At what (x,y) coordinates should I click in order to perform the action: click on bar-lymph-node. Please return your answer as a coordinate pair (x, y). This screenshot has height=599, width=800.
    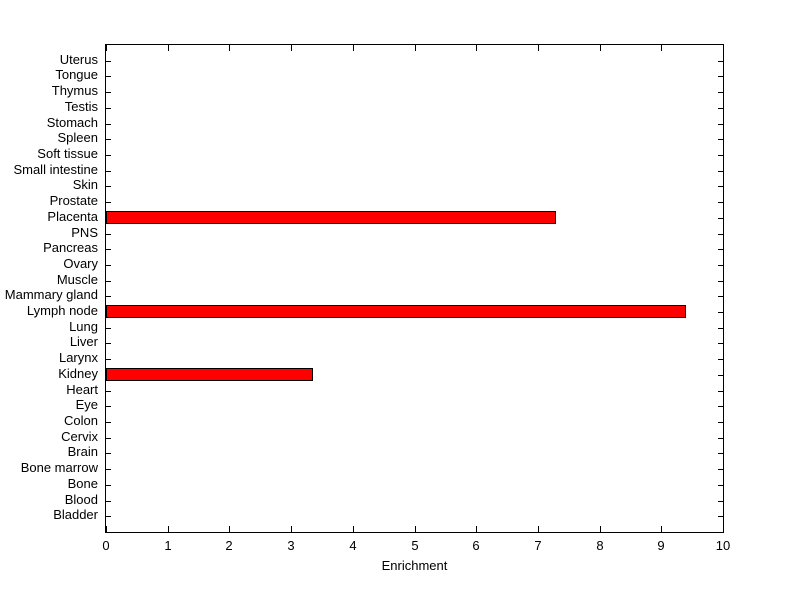
    Looking at the image, I should click on (396, 311).